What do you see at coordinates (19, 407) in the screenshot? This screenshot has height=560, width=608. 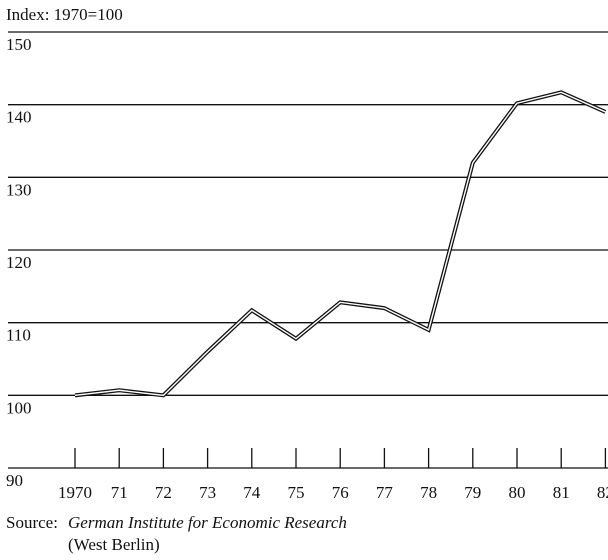 I see `y-tick-label: 100` at bounding box center [19, 407].